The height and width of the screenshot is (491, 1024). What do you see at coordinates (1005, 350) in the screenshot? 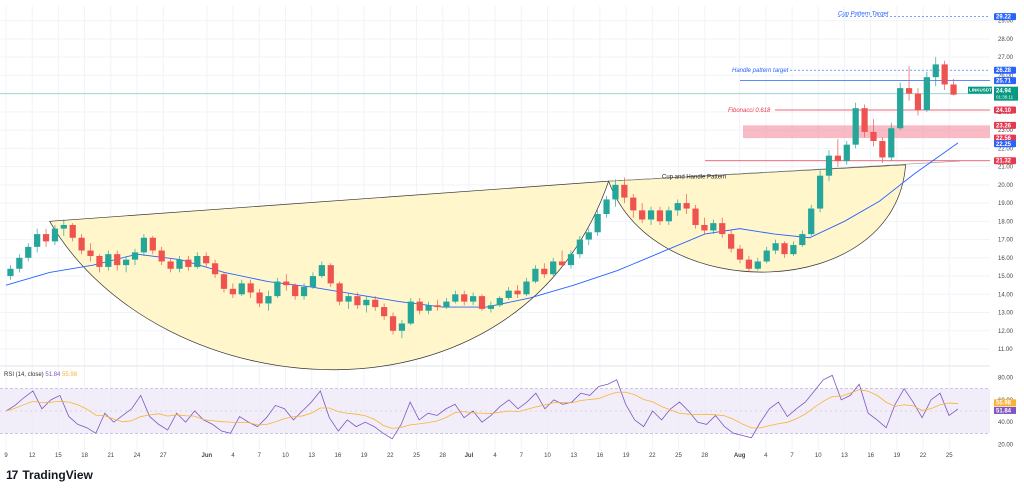
I see `price-tick-label: 11.00` at bounding box center [1005, 350].